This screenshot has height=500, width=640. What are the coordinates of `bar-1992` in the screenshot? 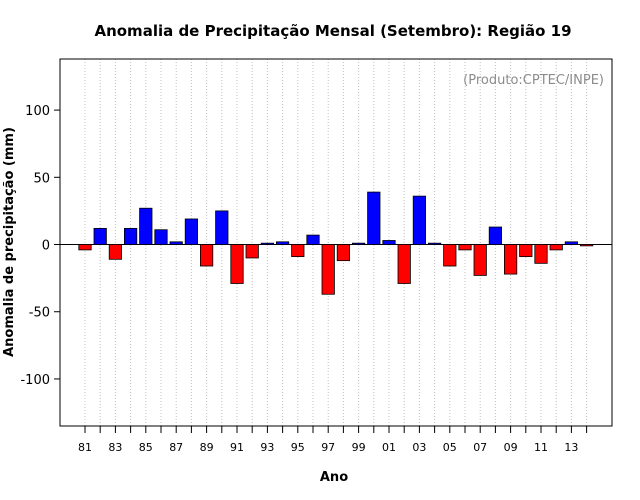 It's located at (252, 251).